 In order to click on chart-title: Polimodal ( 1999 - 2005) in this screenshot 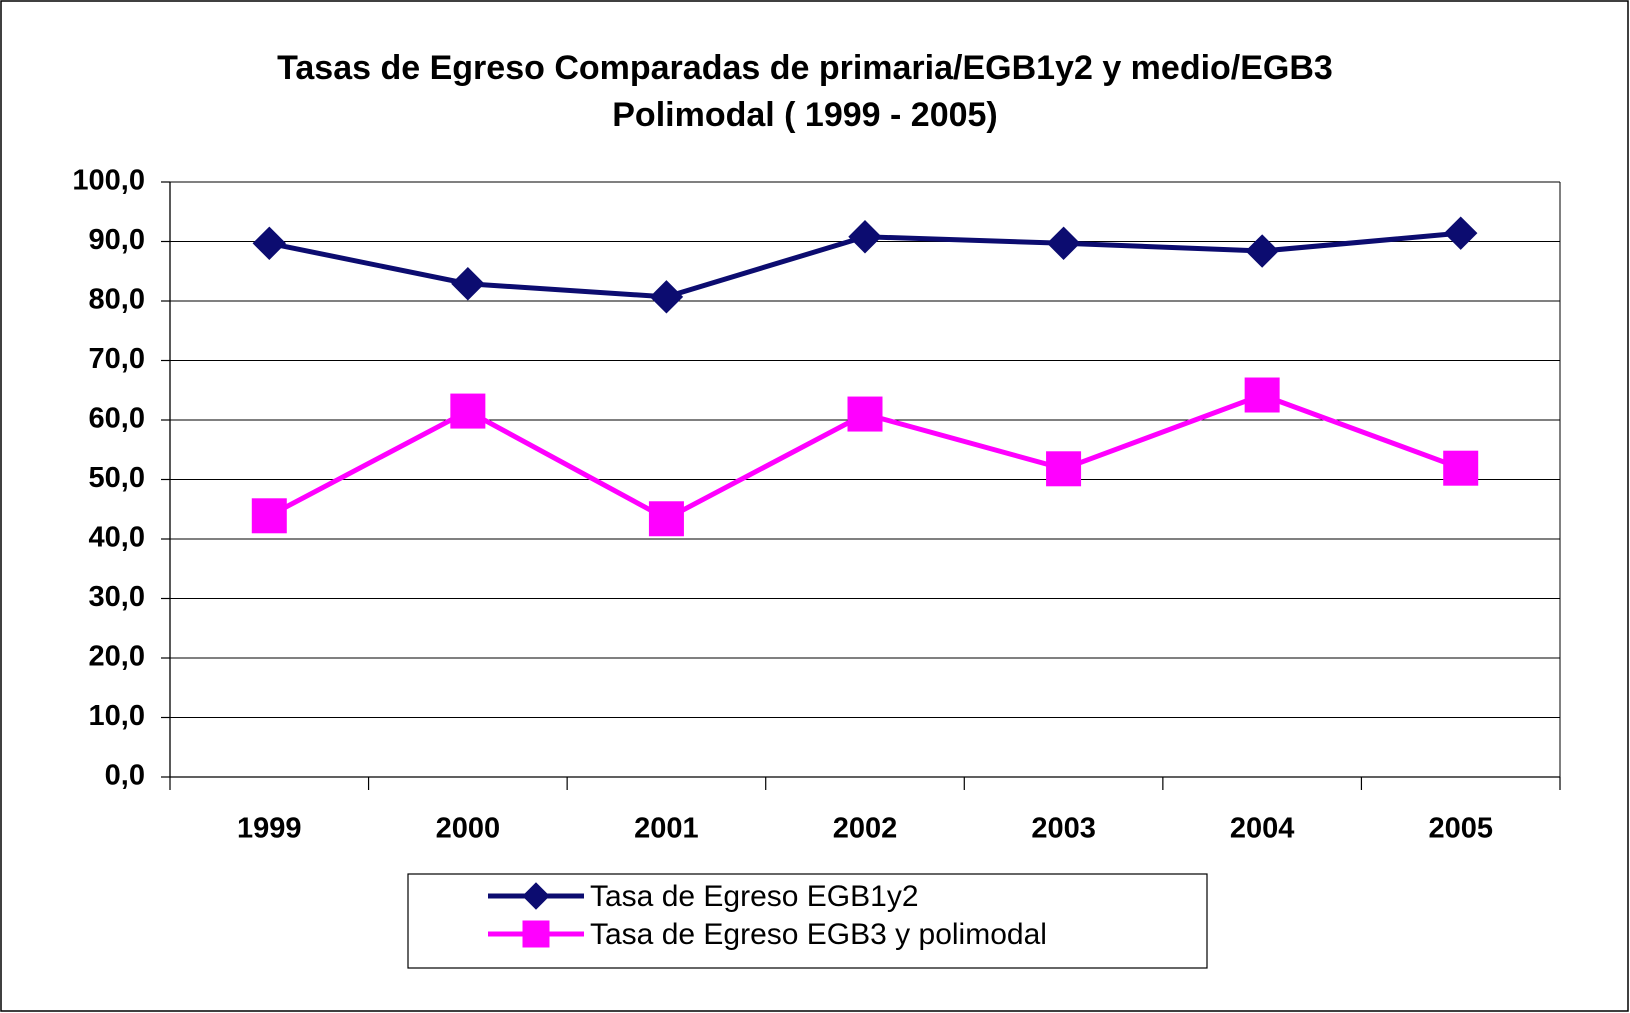, I will do `click(805, 115)`.